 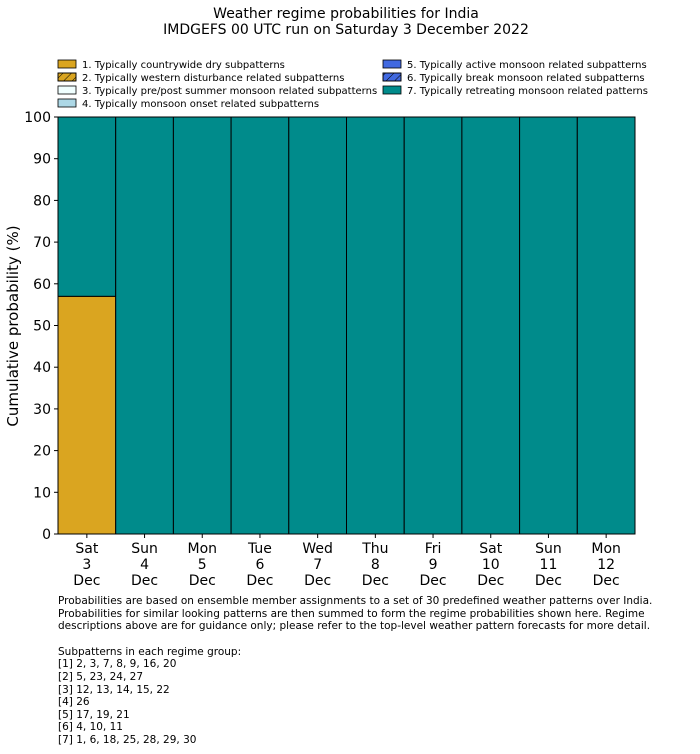 I want to click on x-tick-label: 3, so click(x=86, y=565).